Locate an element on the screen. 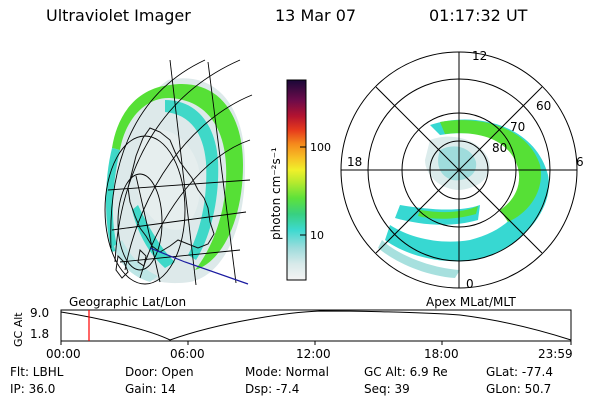  geographic-image is located at coordinates (175, 181).